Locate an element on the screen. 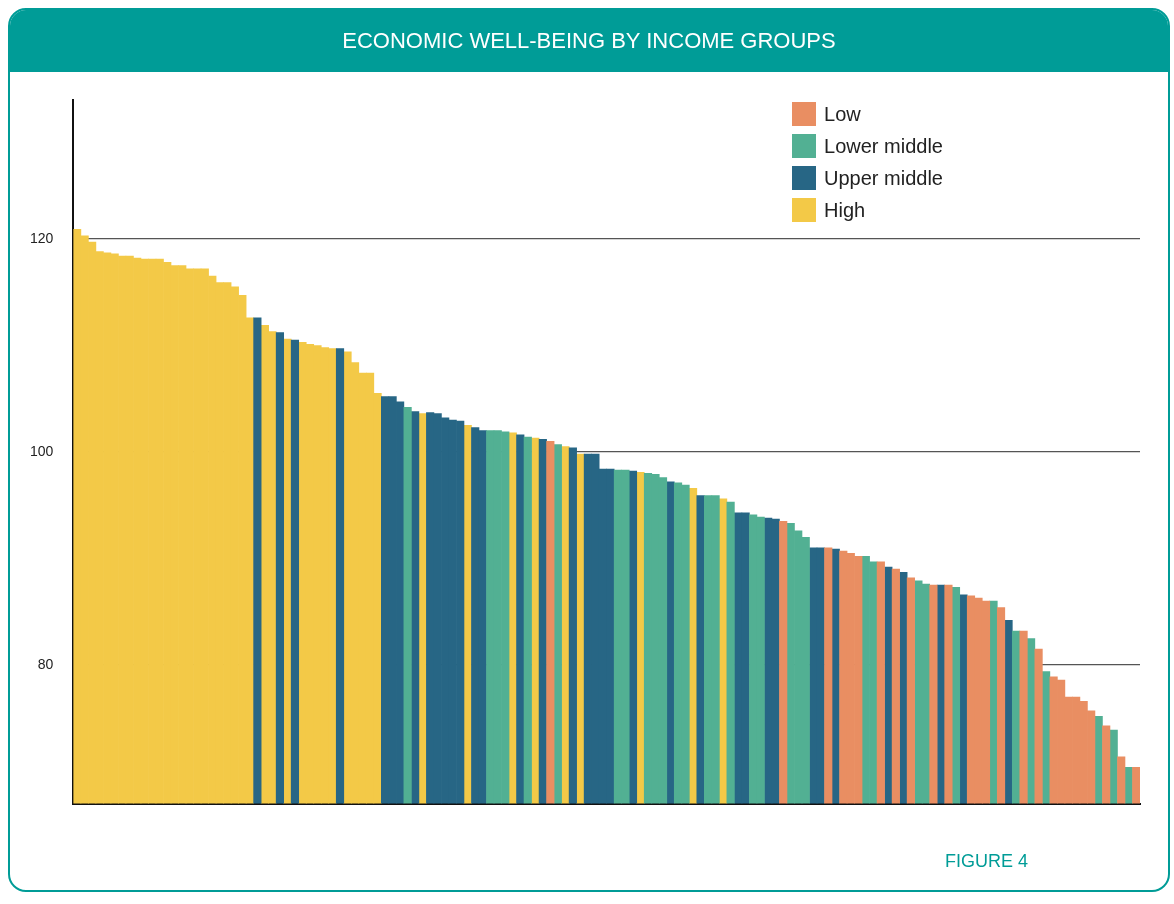  y-tick-label: 80 is located at coordinates (45, 663).